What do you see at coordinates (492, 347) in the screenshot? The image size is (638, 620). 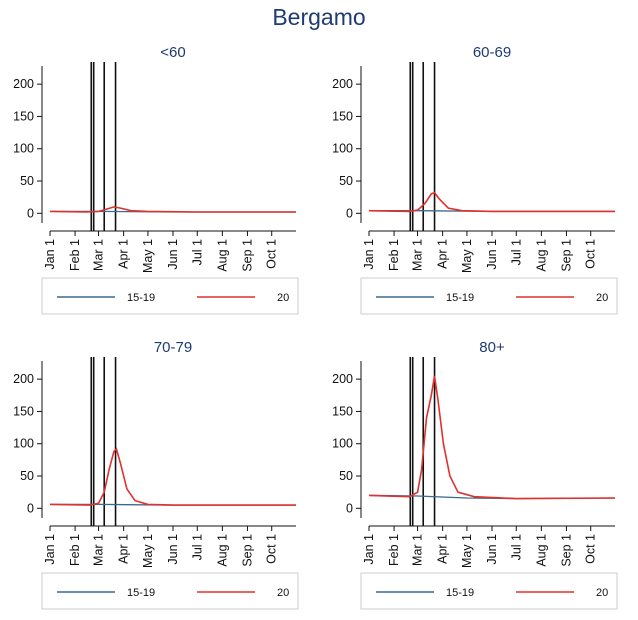 I see `panel-title: 80+` at bounding box center [492, 347].